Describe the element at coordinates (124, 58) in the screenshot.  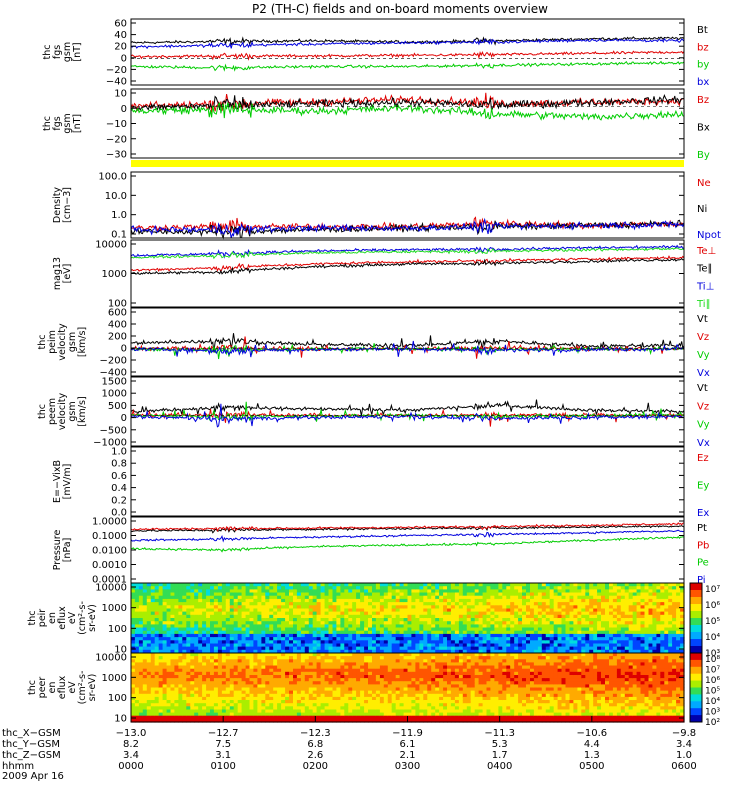
I see `y-tick-label: 0` at that location.